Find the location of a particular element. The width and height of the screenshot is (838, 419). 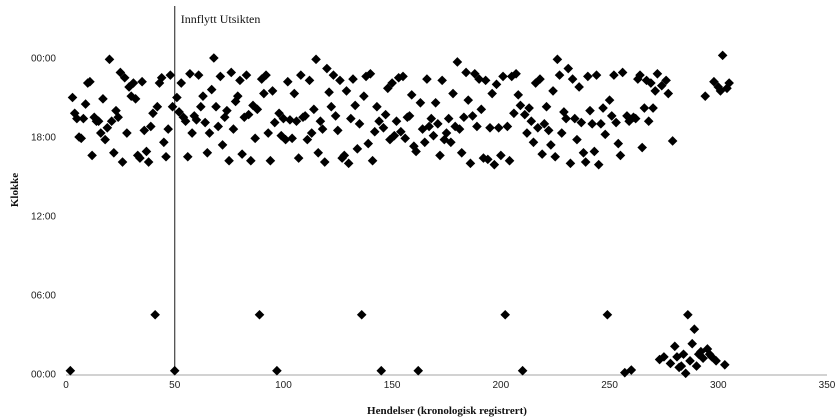

y-tick-label: 00:00 is located at coordinates (43, 375).